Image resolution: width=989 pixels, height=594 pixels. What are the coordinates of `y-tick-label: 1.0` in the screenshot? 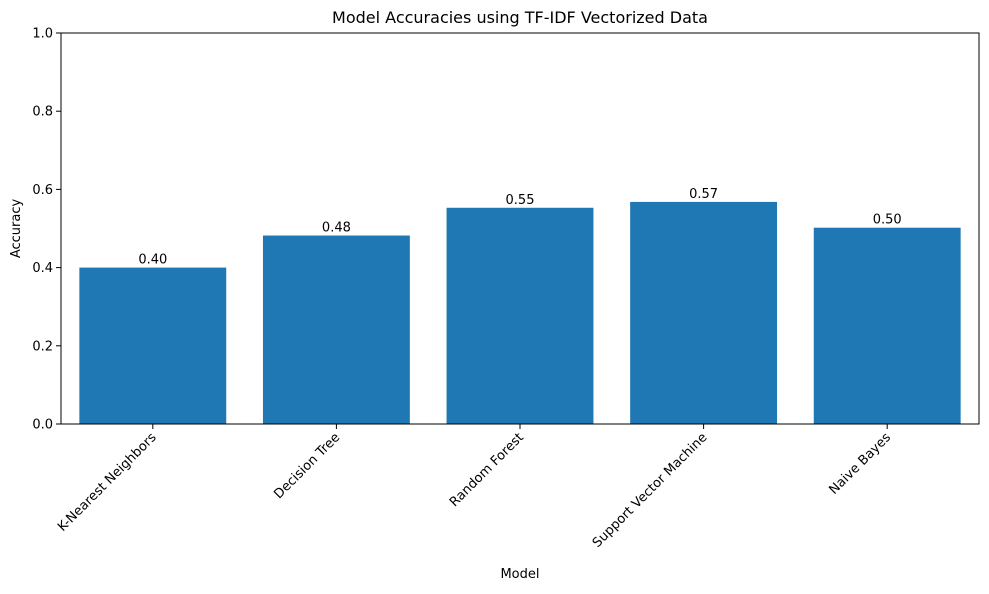 It's located at (42, 34).